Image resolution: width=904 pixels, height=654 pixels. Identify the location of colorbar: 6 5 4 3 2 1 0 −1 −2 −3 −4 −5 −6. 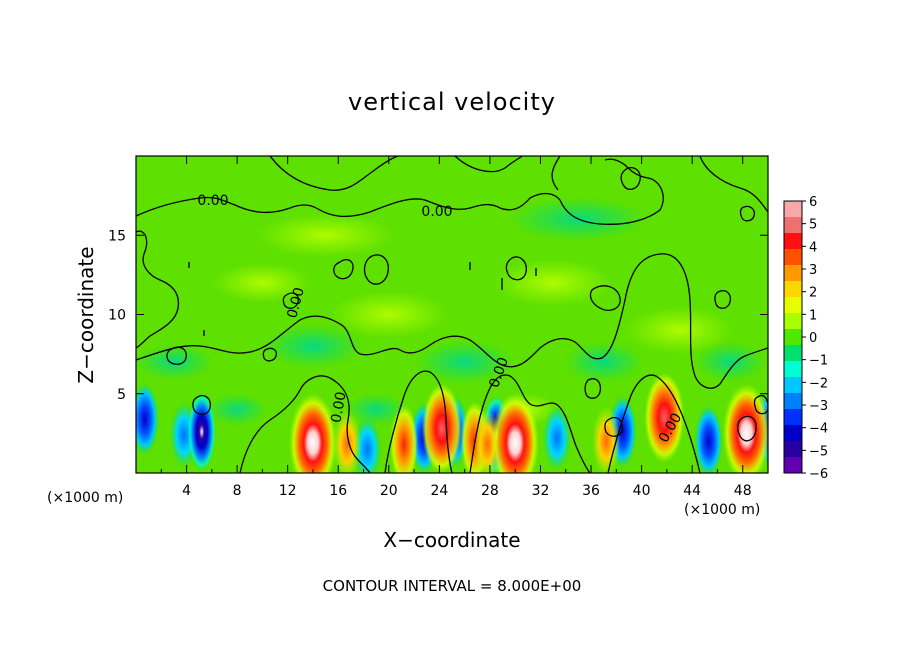
(805, 338).